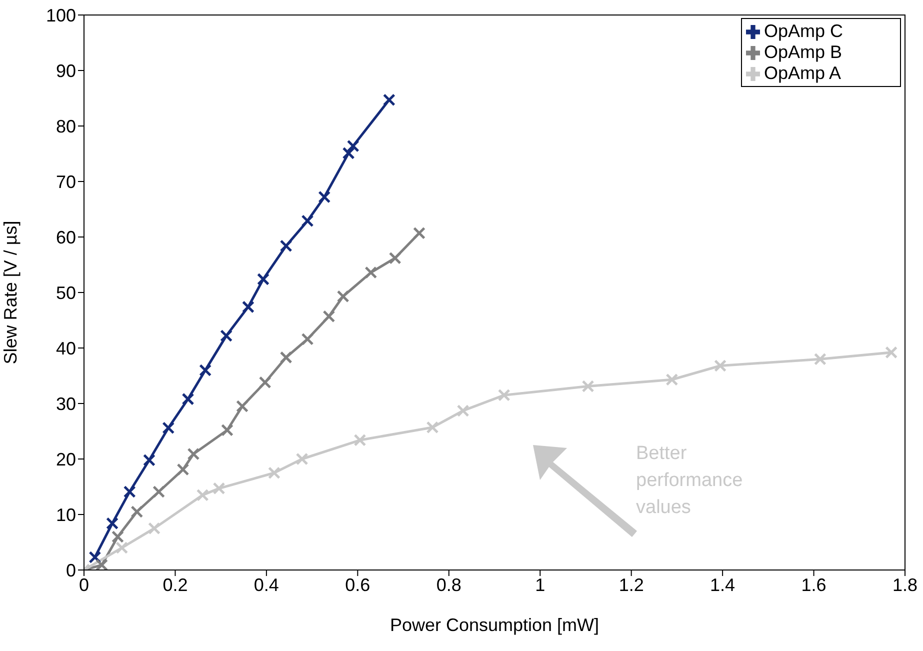 The image size is (923, 651). I want to click on y-tick-label: 90, so click(66, 70).